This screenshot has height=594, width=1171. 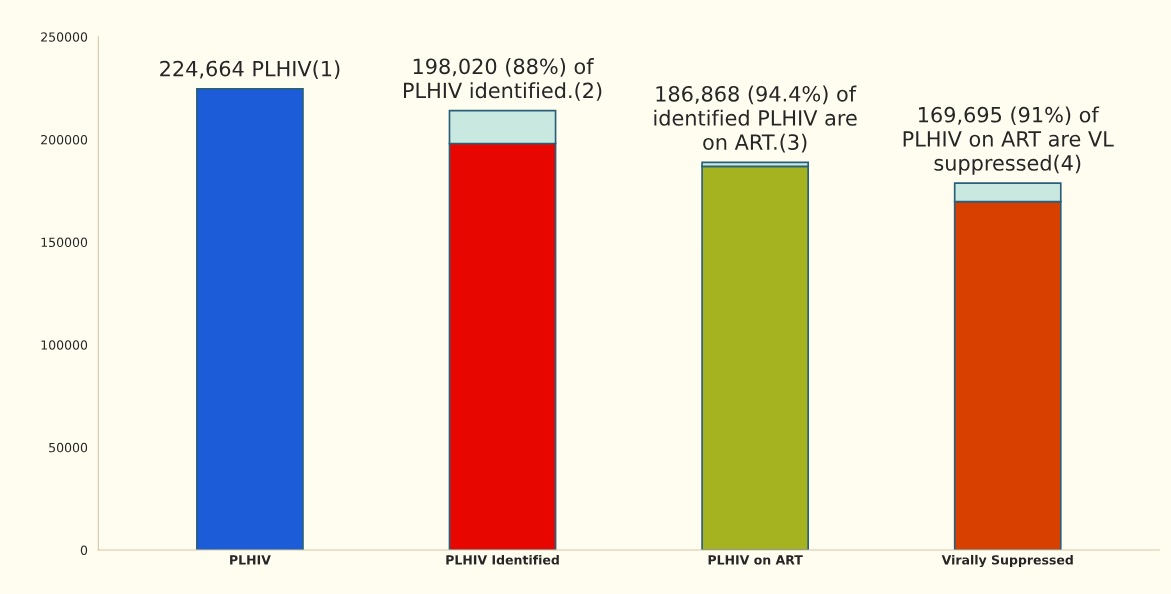 What do you see at coordinates (64, 242) in the screenshot?
I see `y-tick-label: 150000` at bounding box center [64, 242].